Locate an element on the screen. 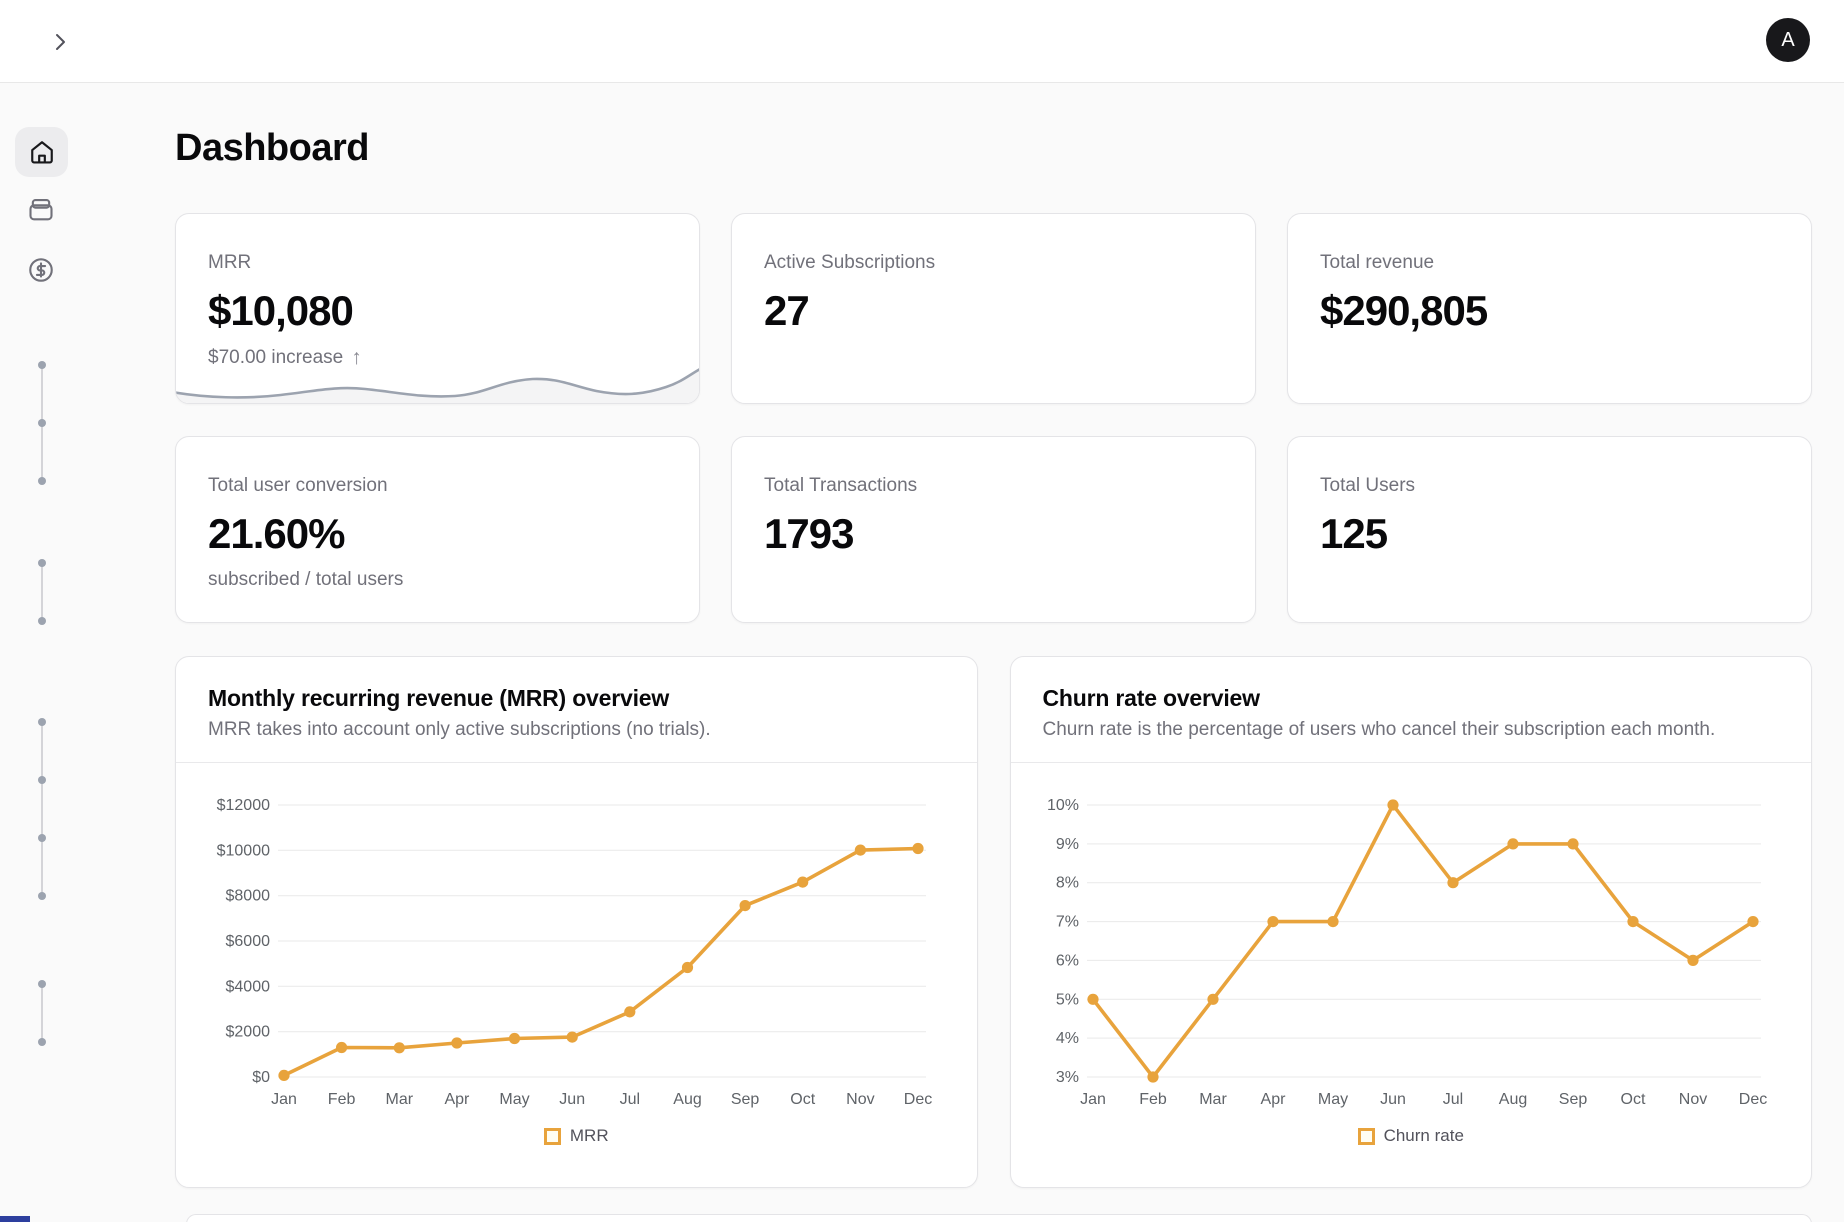 The height and width of the screenshot is (1222, 1844). chart-title: Monthly recurring revenue (MRR) overview is located at coordinates (439, 698).